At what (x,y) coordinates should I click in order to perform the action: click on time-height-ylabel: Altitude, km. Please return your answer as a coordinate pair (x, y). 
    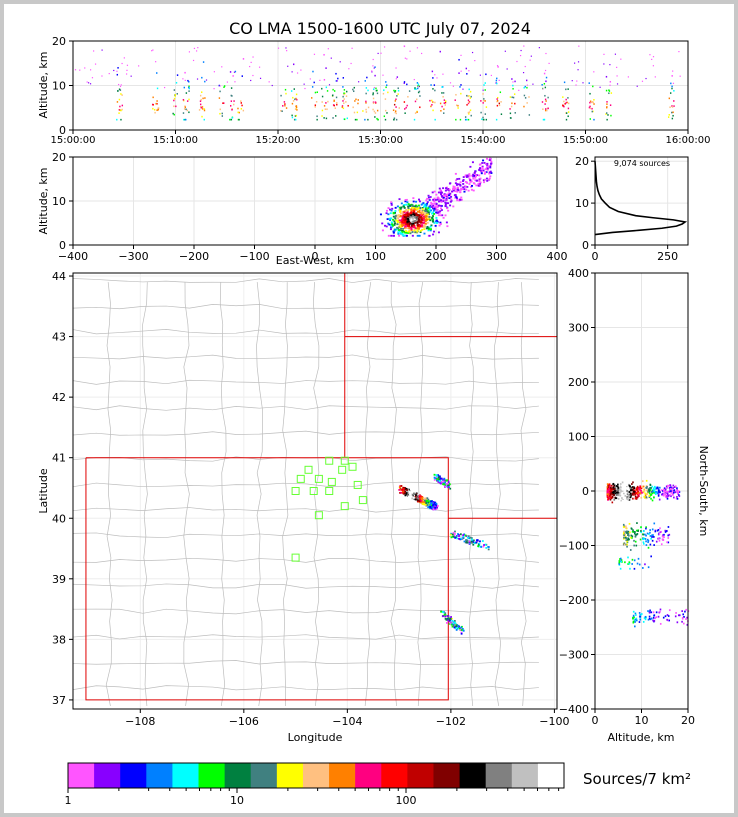
    Looking at the image, I should click on (43, 84).